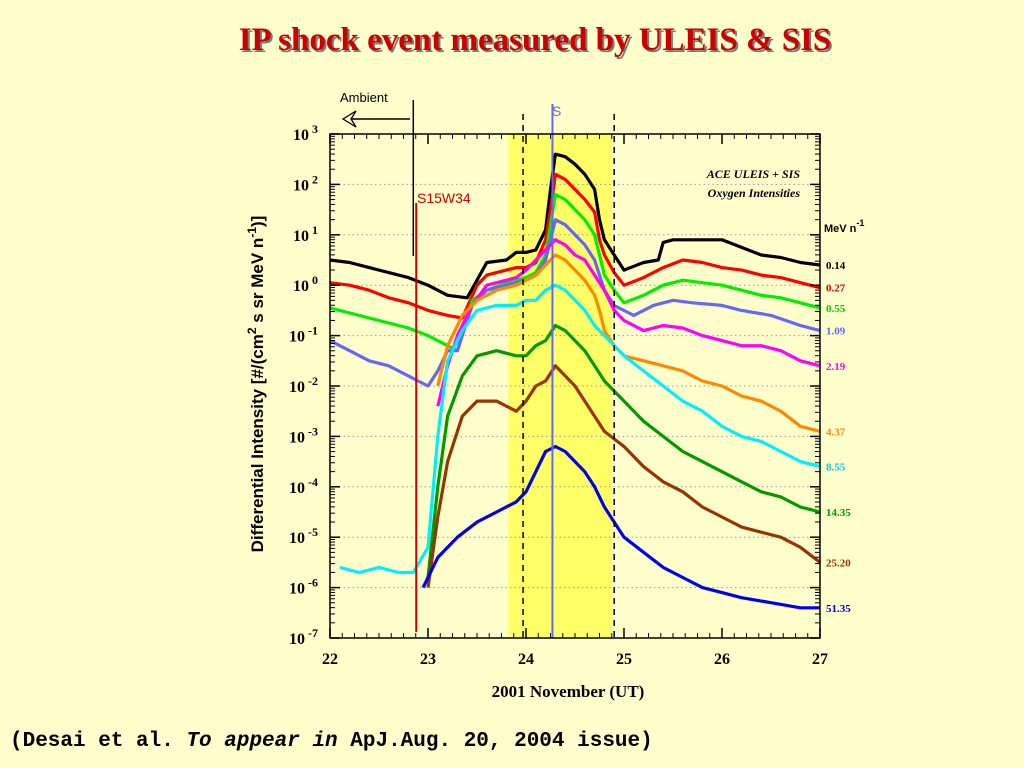 This screenshot has width=1024, height=768. Describe the element at coordinates (628, 322) in the screenshot. I see `series-line-2.19` at that location.